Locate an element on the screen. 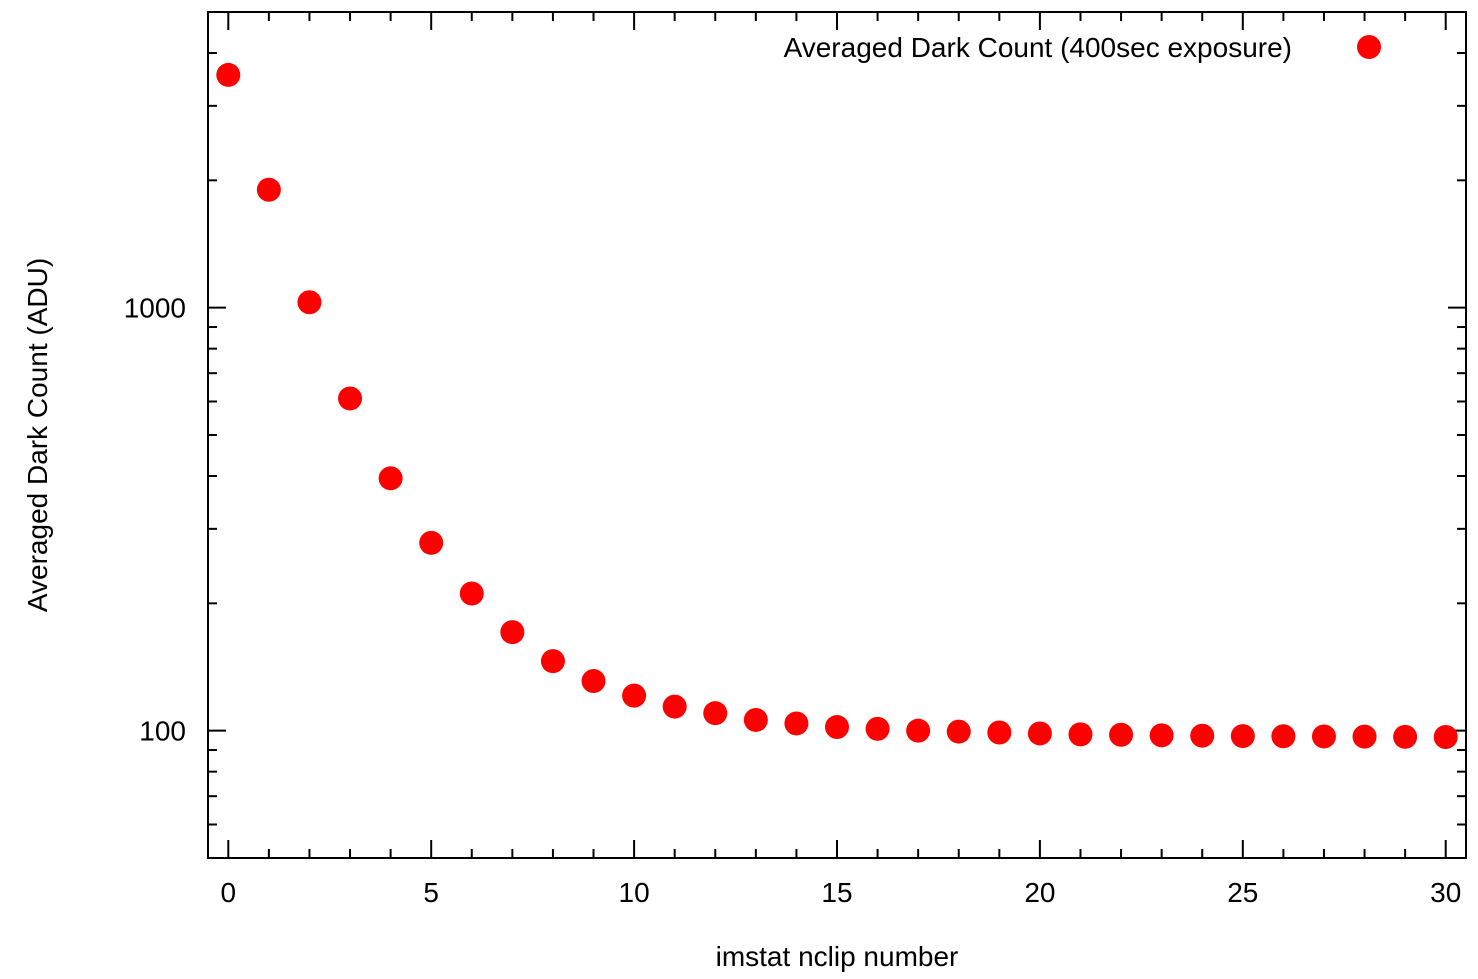 The height and width of the screenshot is (979, 1478). x-tick-label: 10 is located at coordinates (634, 892).